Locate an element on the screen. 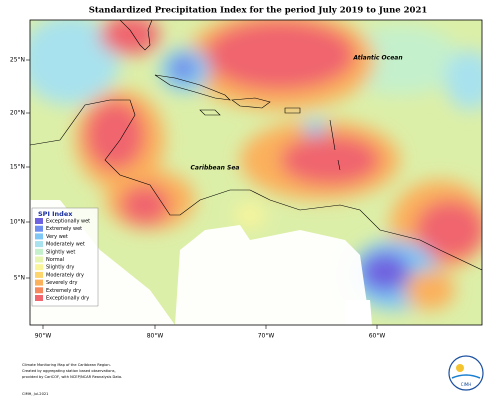  lon-label: 90°W is located at coordinates (43, 336).